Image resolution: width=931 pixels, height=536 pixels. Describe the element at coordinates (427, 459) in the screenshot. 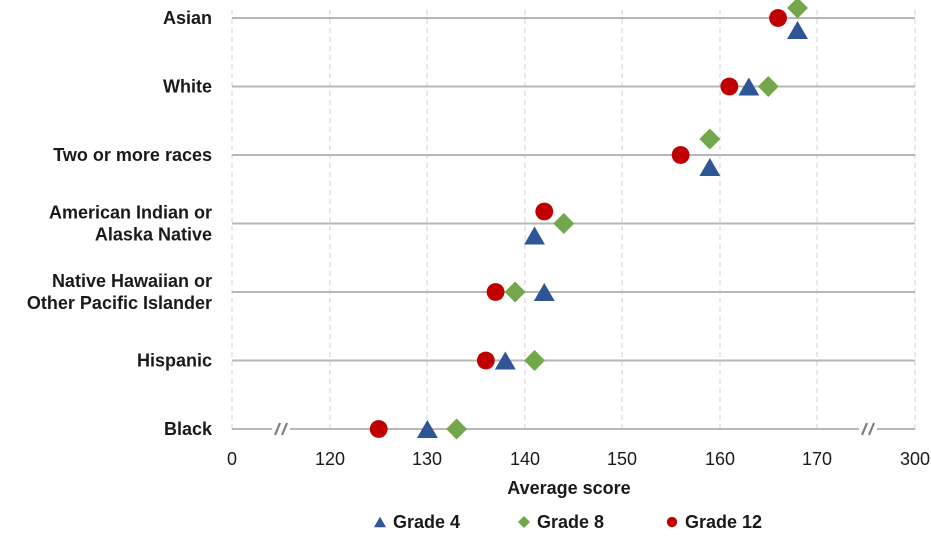

I see `x-tick-label: 130` at that location.